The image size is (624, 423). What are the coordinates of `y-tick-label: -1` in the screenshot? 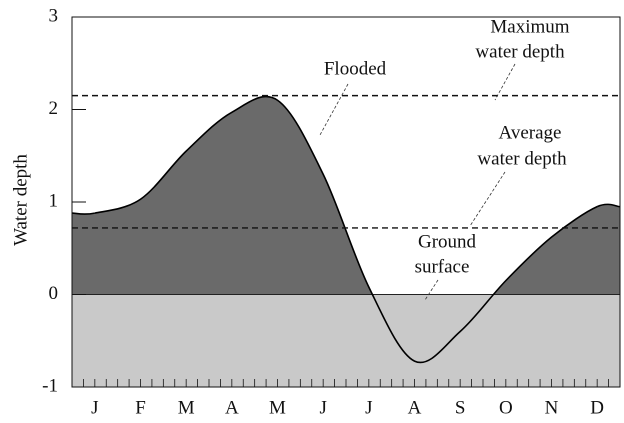 It's located at (50, 385).